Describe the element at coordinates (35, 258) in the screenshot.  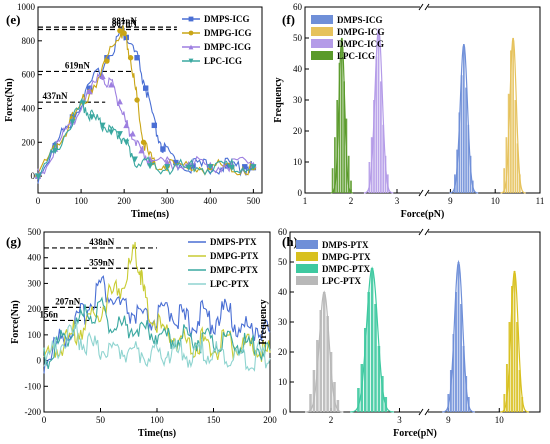
I see `y-tick-label: 400` at that location.